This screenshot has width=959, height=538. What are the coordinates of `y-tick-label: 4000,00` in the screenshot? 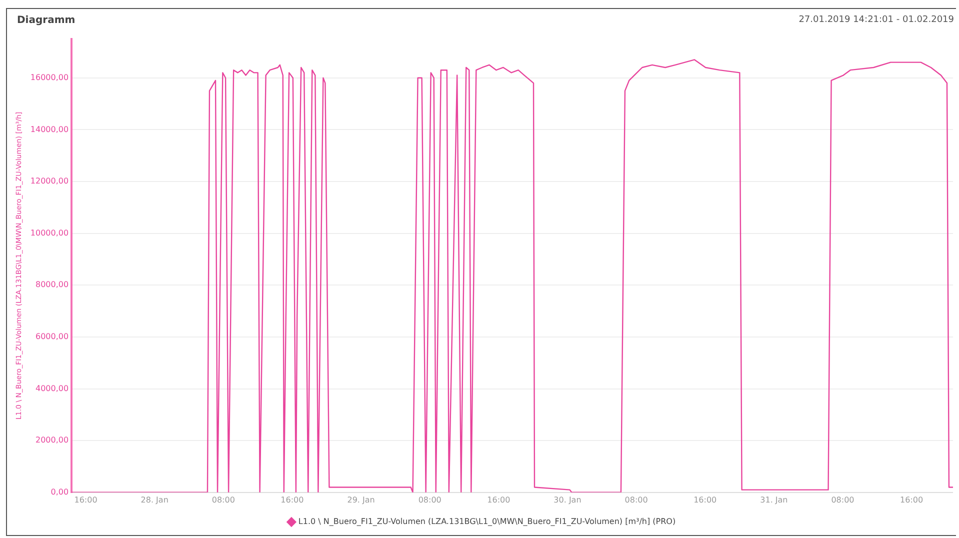 It's located at (52, 388).